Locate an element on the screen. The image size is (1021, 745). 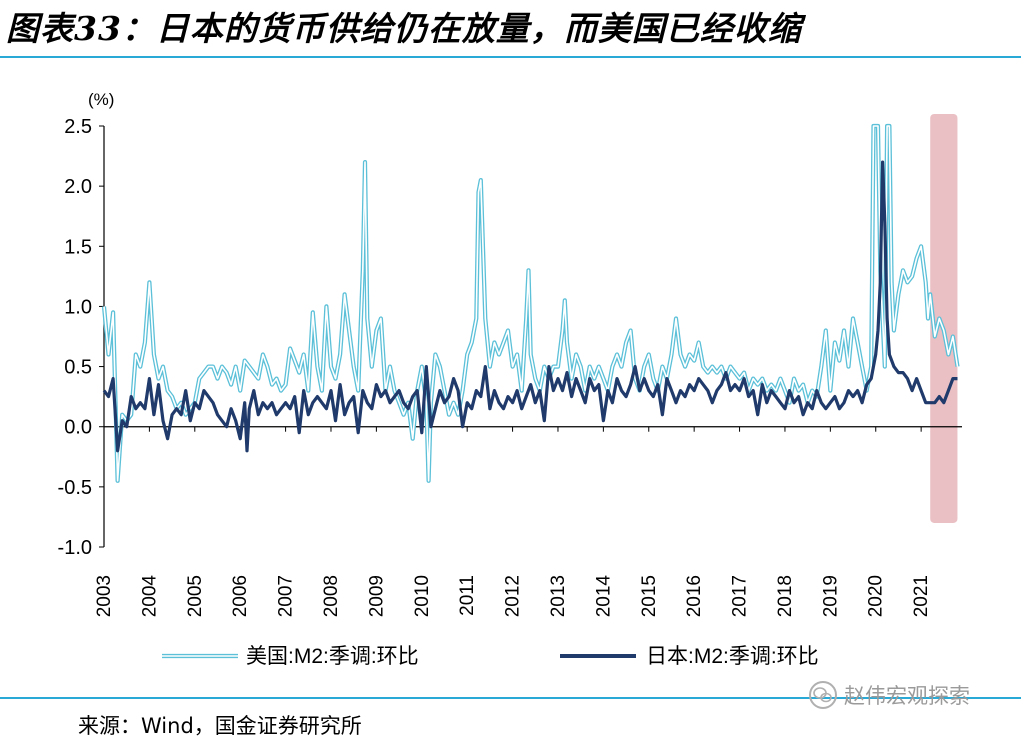
x-tick-label: 2016 is located at coordinates (694, 596).